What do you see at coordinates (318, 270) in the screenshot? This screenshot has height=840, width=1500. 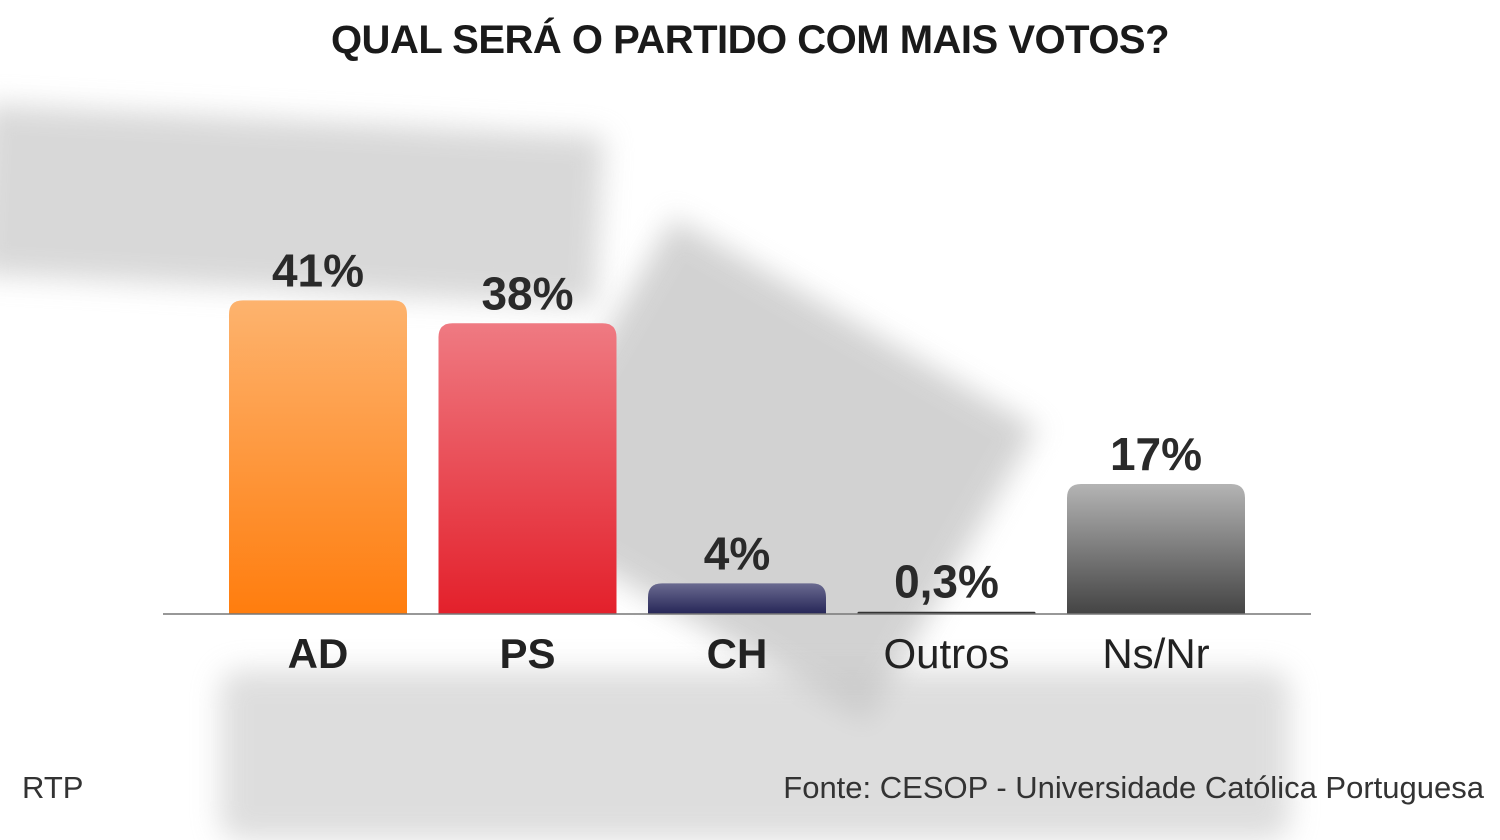 I see `data-label: 41%` at bounding box center [318, 270].